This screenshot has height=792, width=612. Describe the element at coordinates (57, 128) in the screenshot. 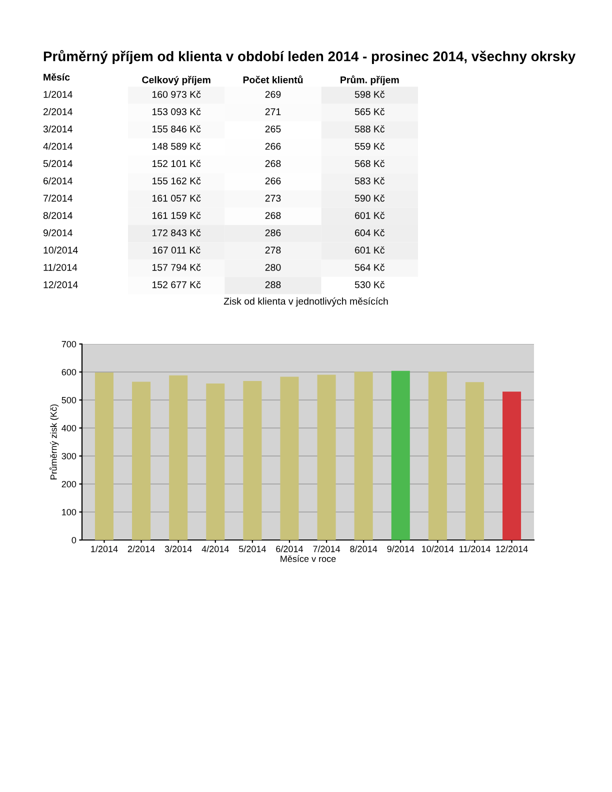

I see `y-tick-label: 3/2014` at that location.